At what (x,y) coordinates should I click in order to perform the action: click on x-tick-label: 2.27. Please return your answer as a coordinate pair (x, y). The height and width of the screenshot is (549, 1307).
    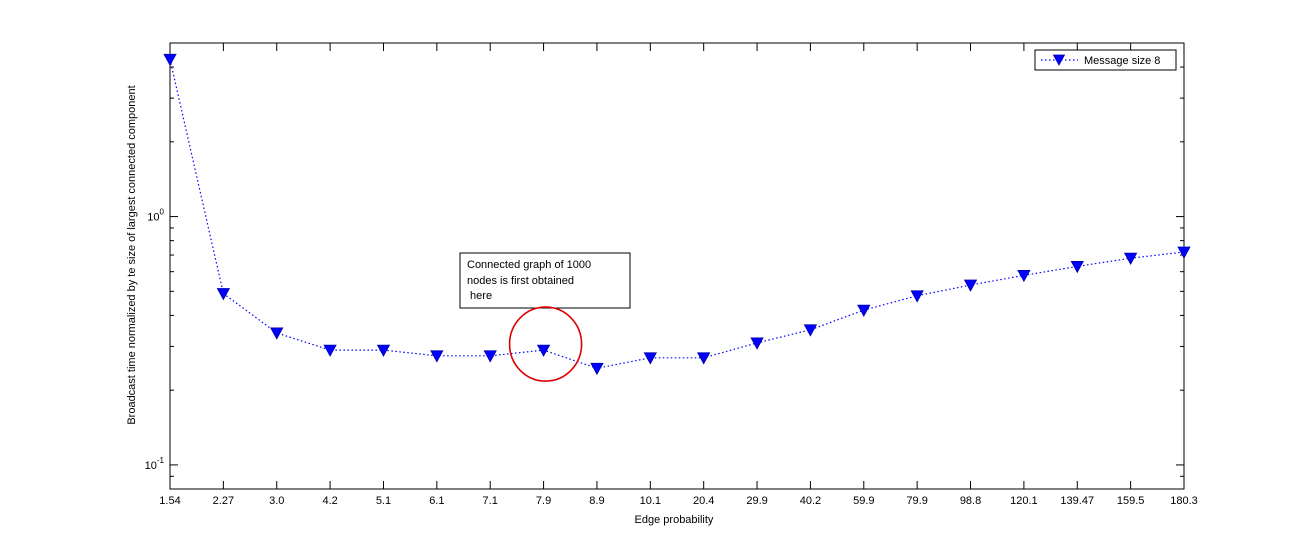
    Looking at the image, I should click on (223, 501).